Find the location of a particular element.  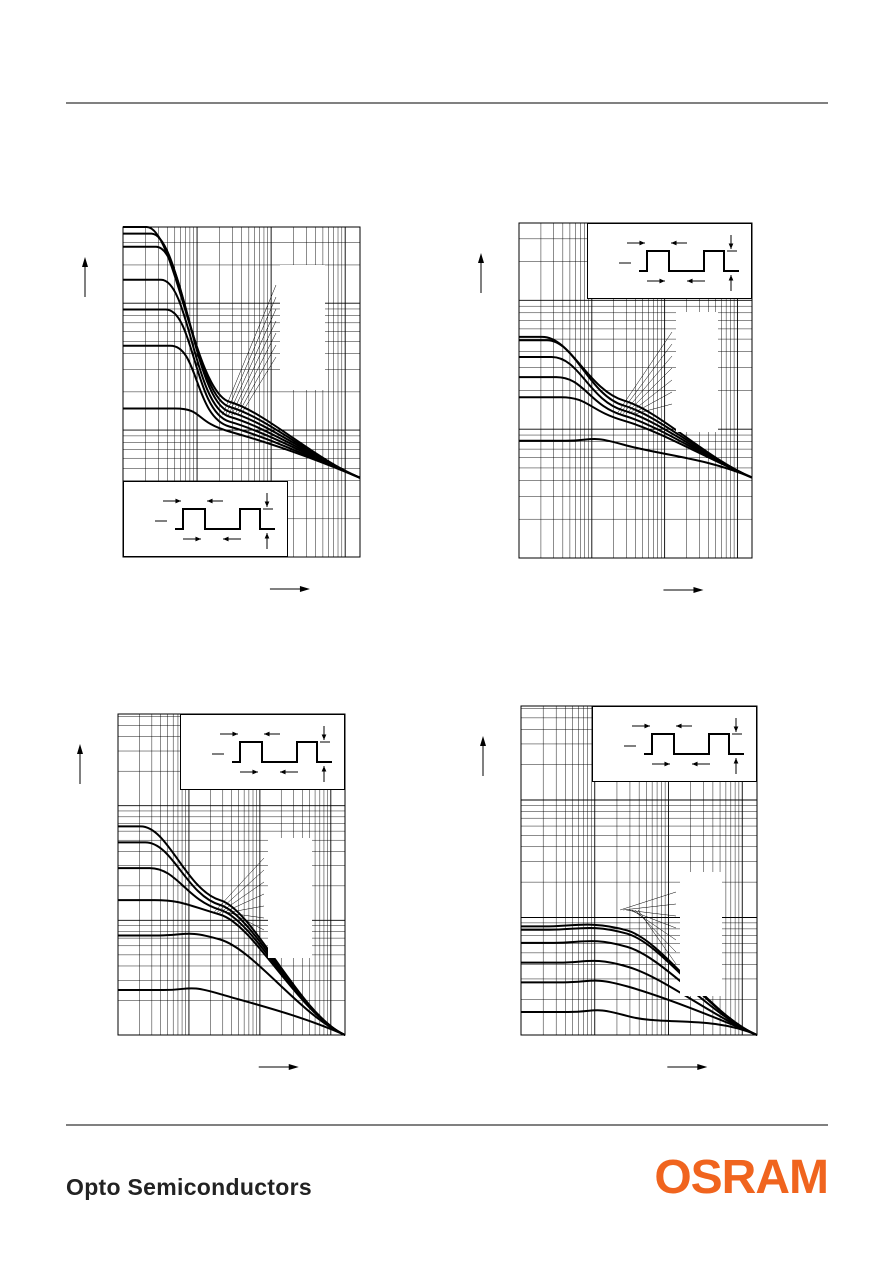

logo: OSRAM is located at coordinates (741, 1177).